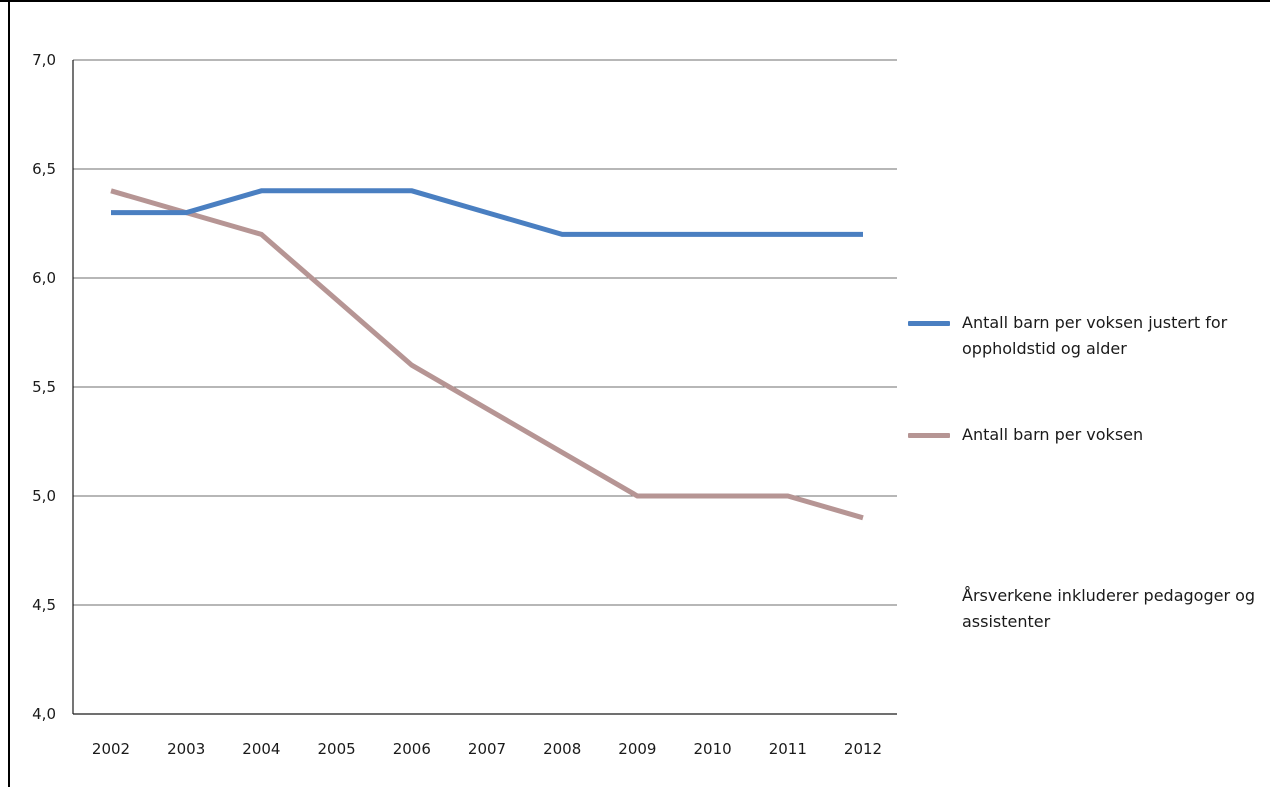 The width and height of the screenshot is (1270, 787). I want to click on x-tick-label: 2003, so click(186, 749).